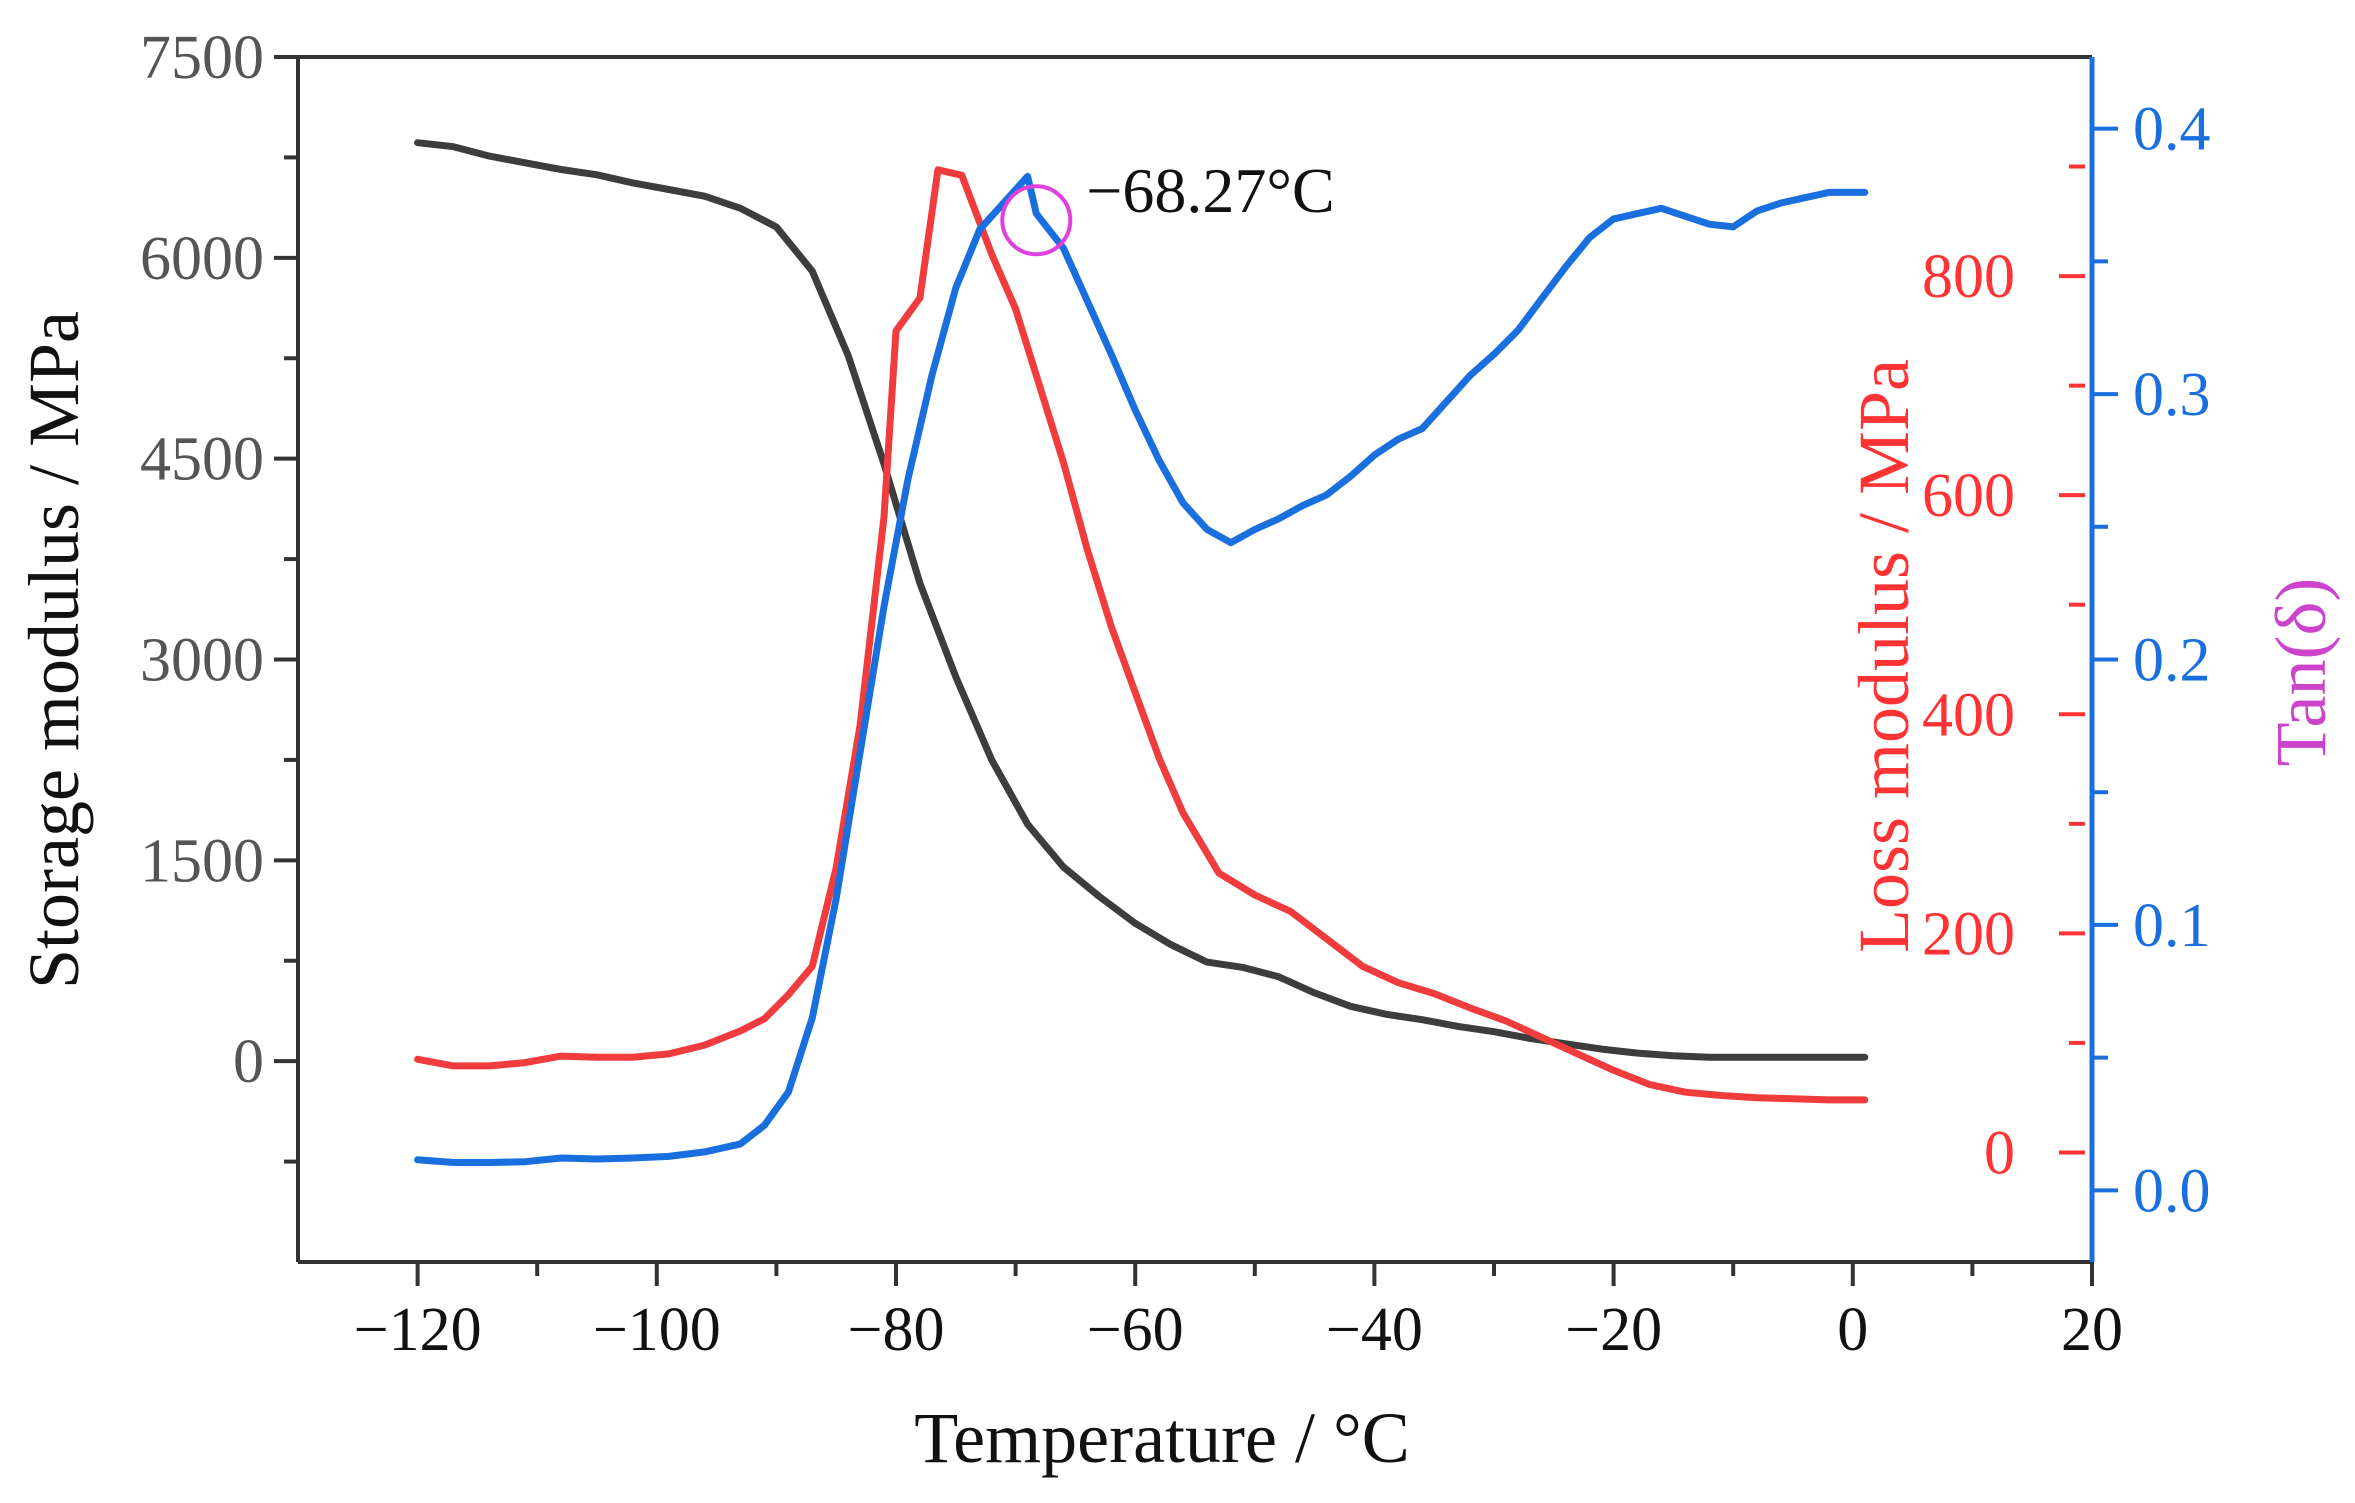 This screenshot has width=2355, height=1503. Describe the element at coordinates (202, 661) in the screenshot. I see `y-left-tick-label: 3000` at that location.